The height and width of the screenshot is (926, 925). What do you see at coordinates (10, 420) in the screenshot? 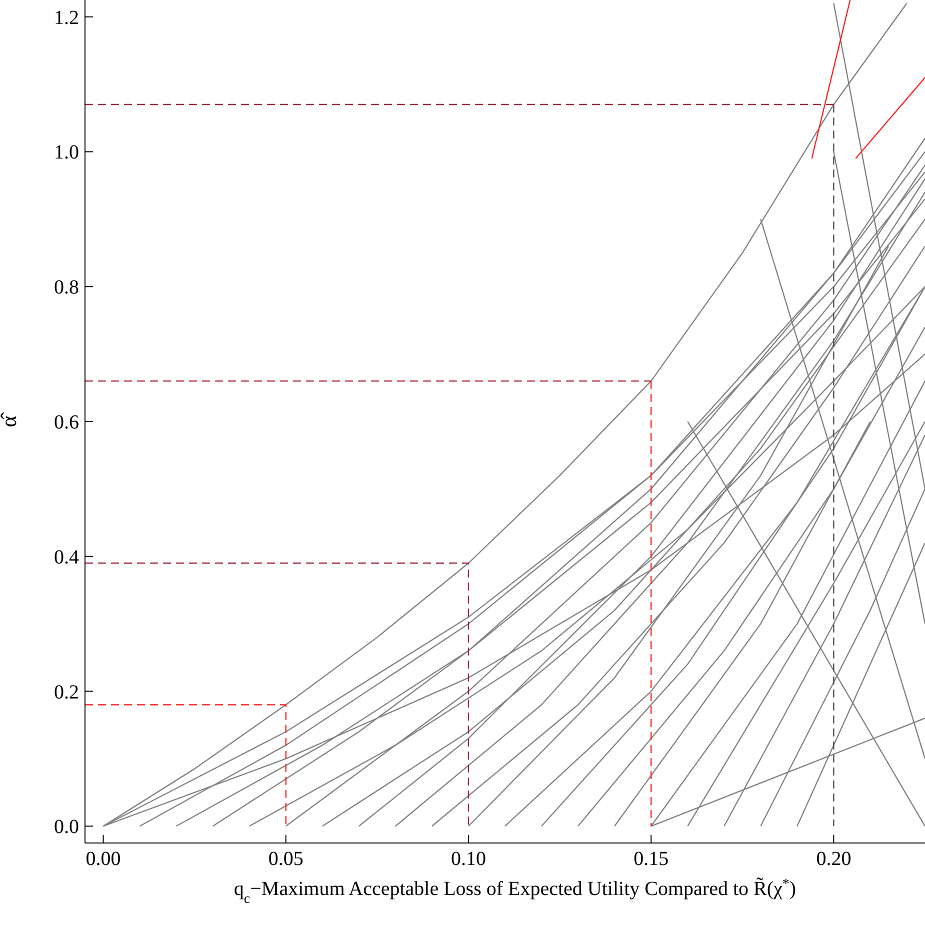
I see `y-axis-title: α̂` at bounding box center [10, 420].